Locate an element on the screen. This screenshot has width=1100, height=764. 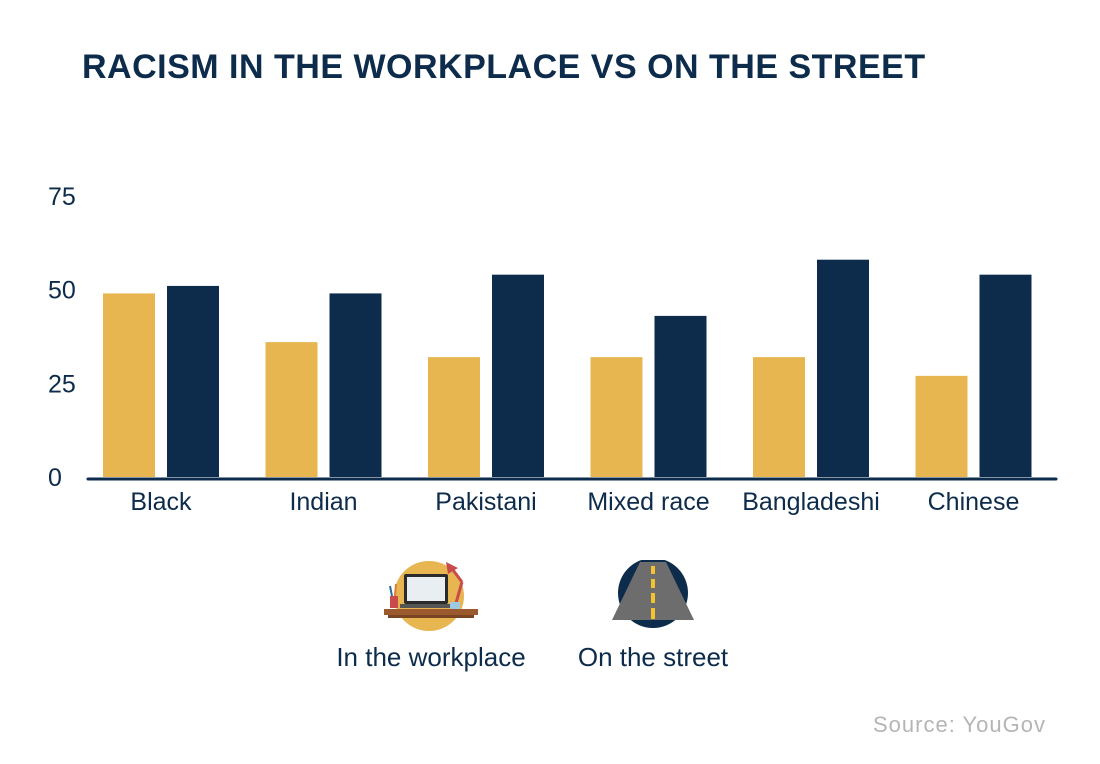
x-tick-label: Pakistani is located at coordinates (485, 502).